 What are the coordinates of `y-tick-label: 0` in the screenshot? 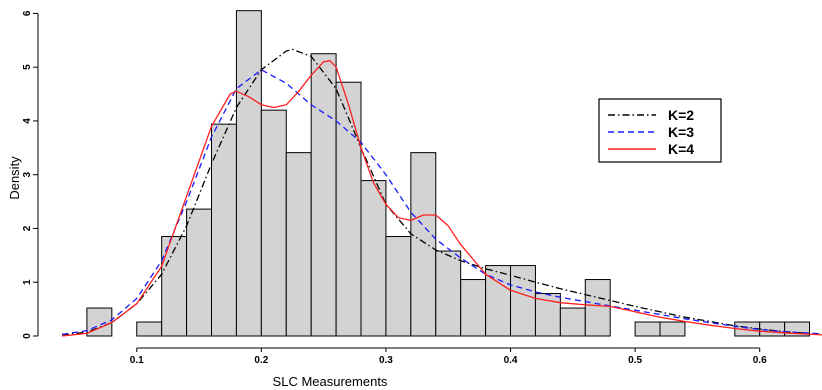 It's located at (27, 336).